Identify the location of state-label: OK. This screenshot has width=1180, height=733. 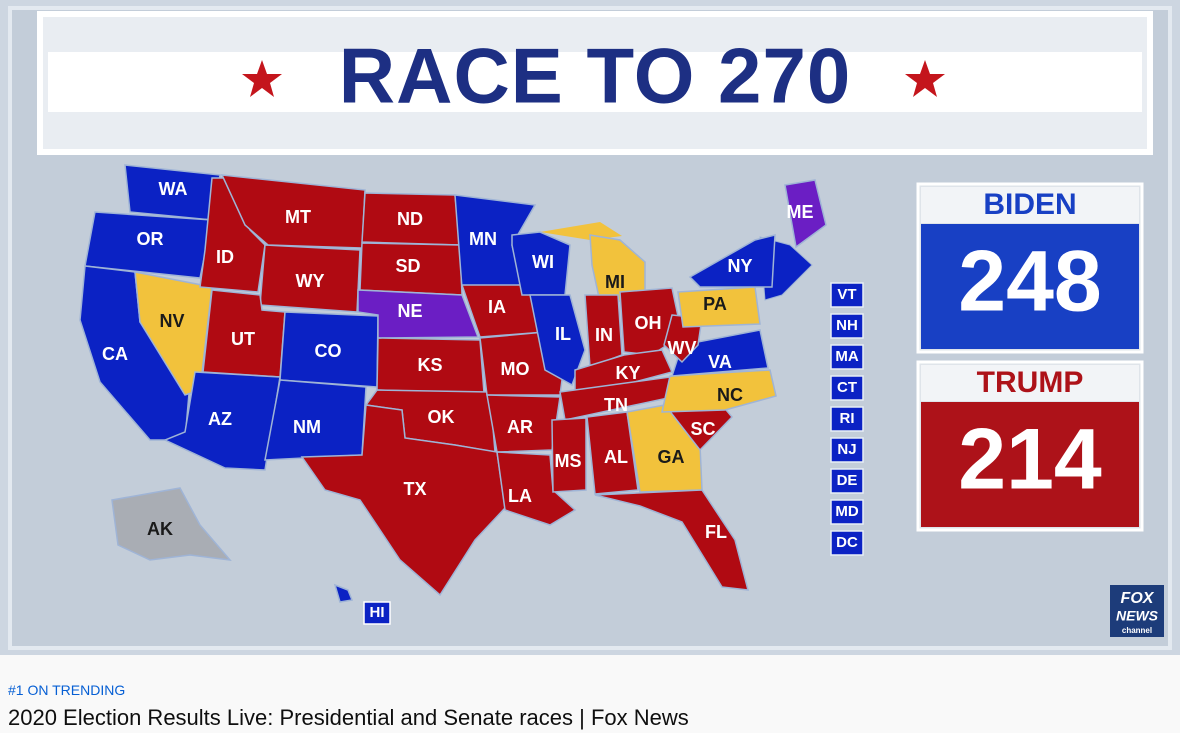
(441, 417).